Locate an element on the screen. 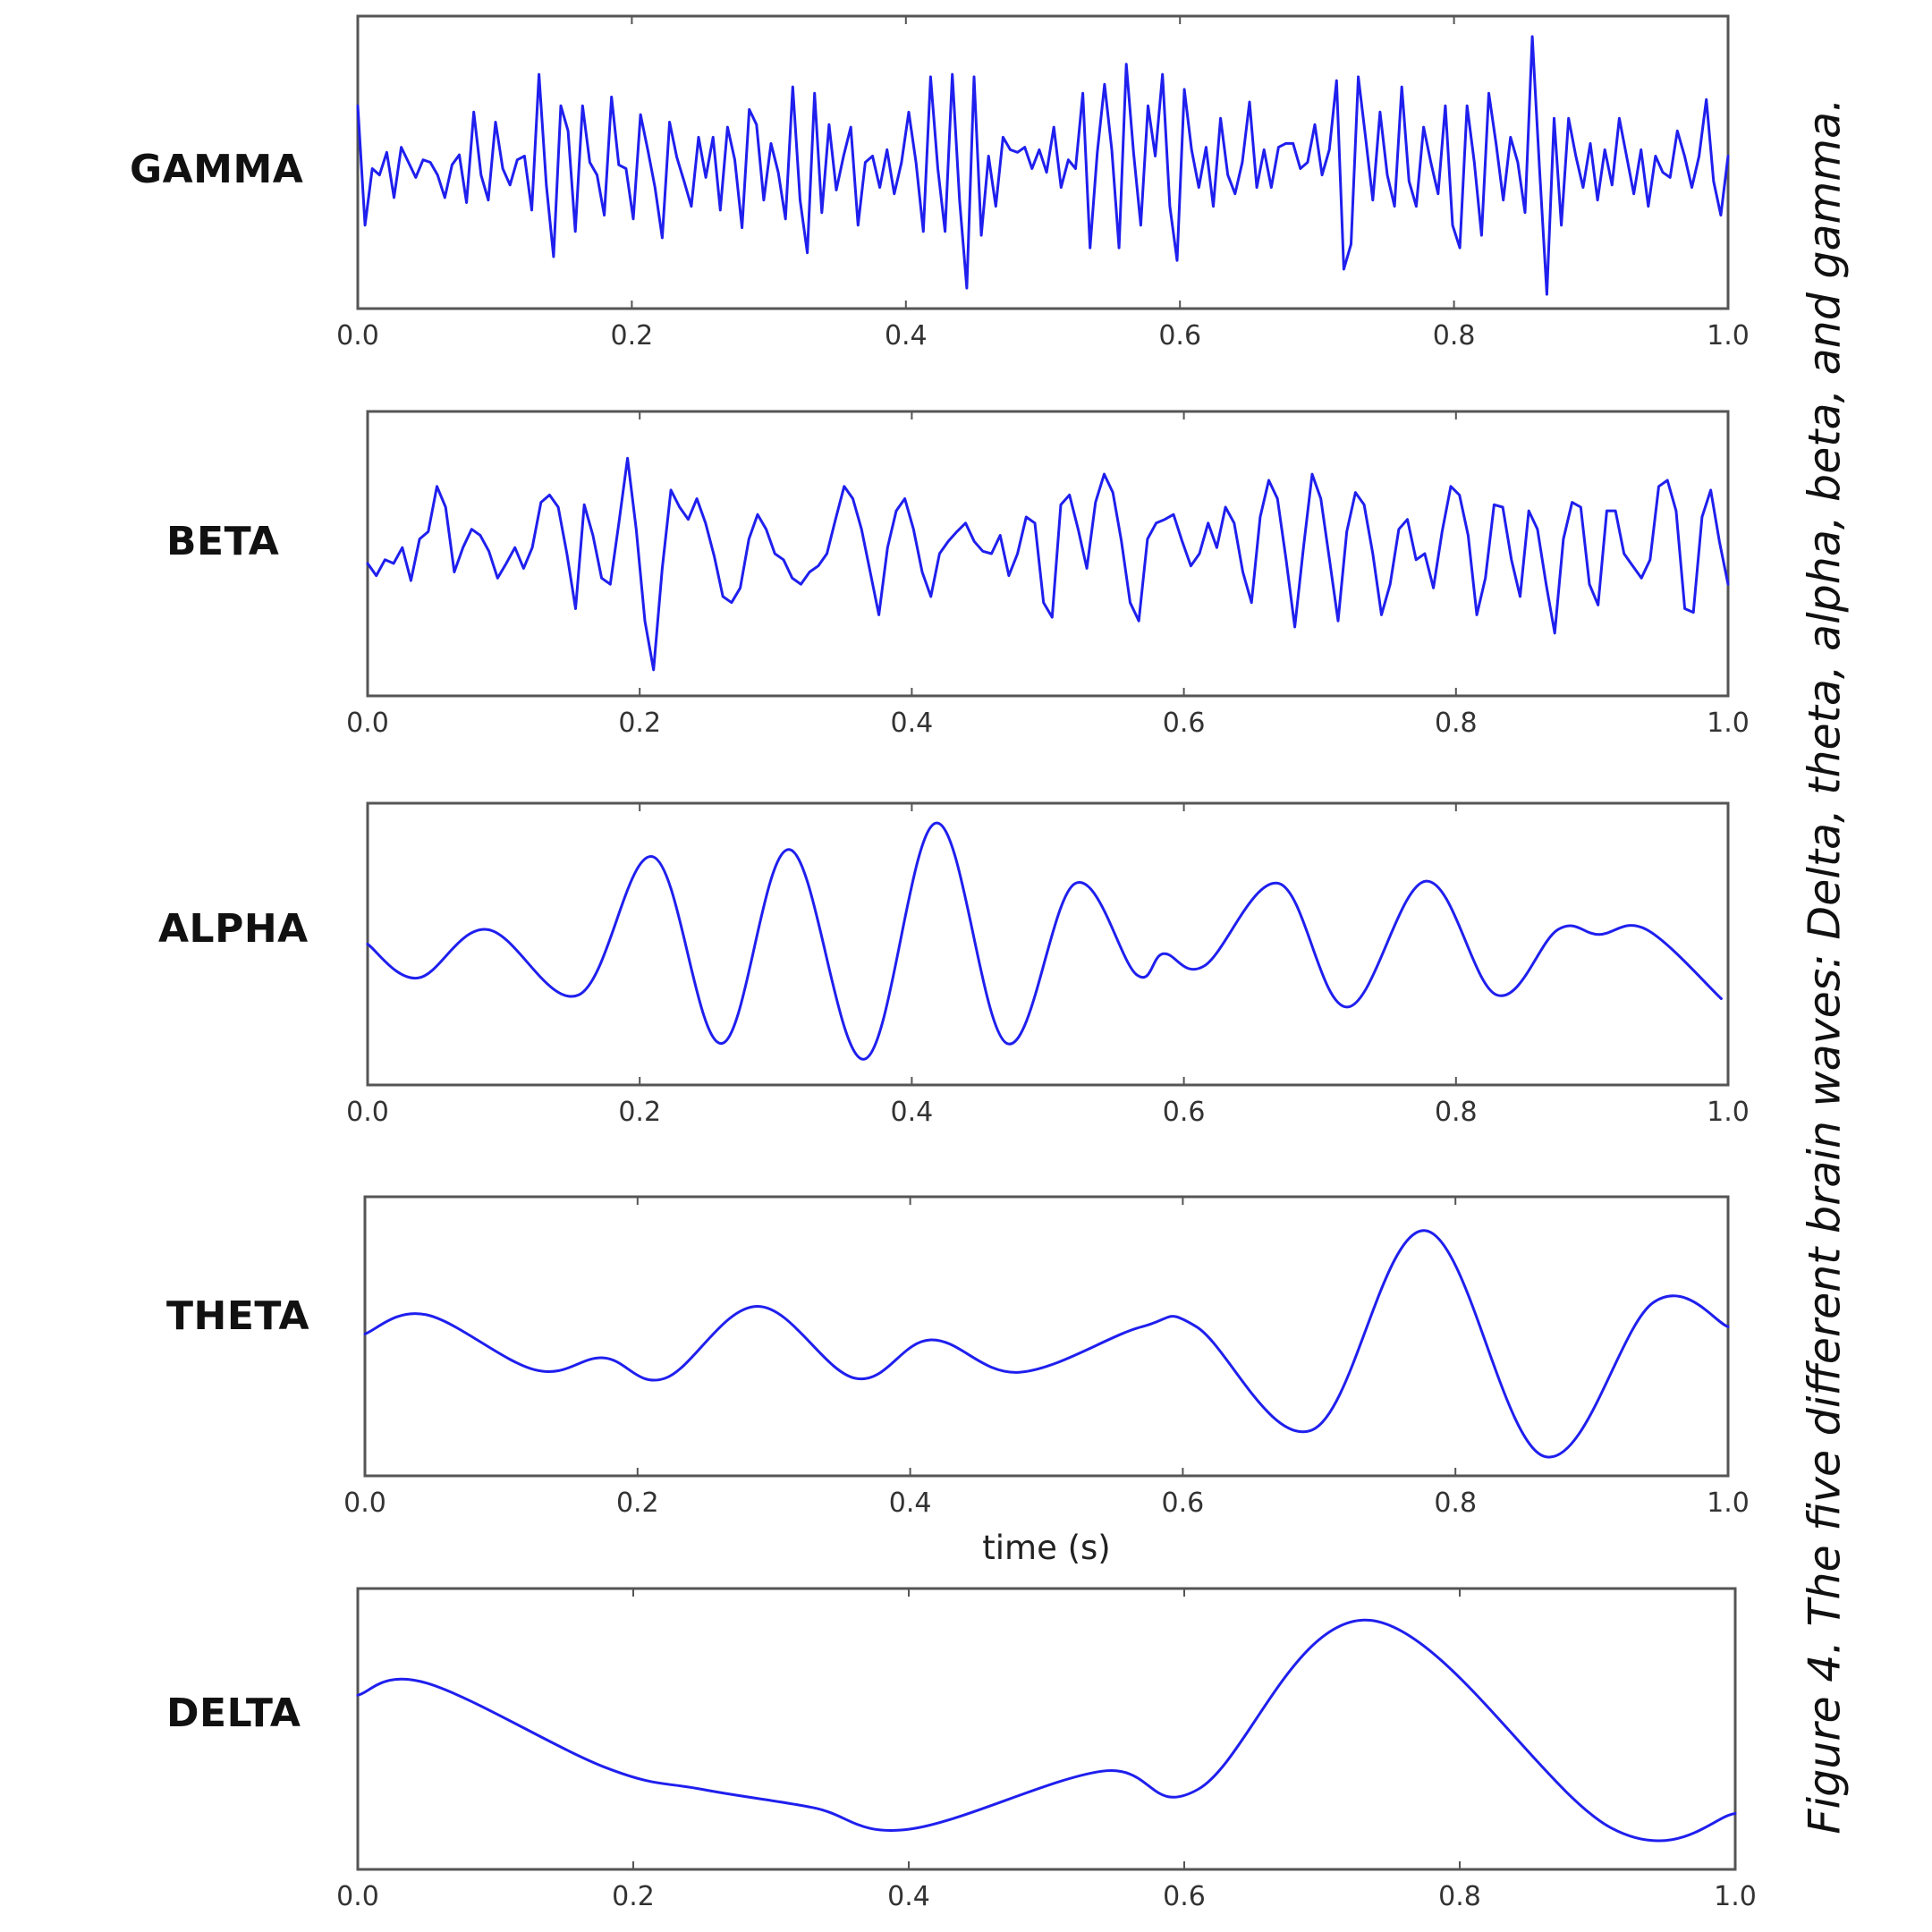  gamma-wave-line is located at coordinates (1043, 165).